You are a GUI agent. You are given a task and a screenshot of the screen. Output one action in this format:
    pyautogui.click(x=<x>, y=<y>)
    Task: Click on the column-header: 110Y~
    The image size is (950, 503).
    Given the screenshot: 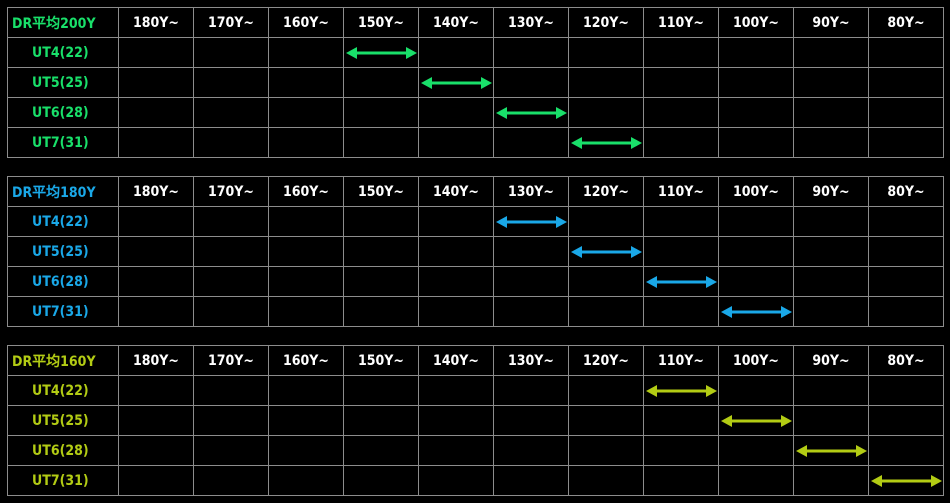 What is the action you would take?
    pyautogui.click(x=681, y=191)
    